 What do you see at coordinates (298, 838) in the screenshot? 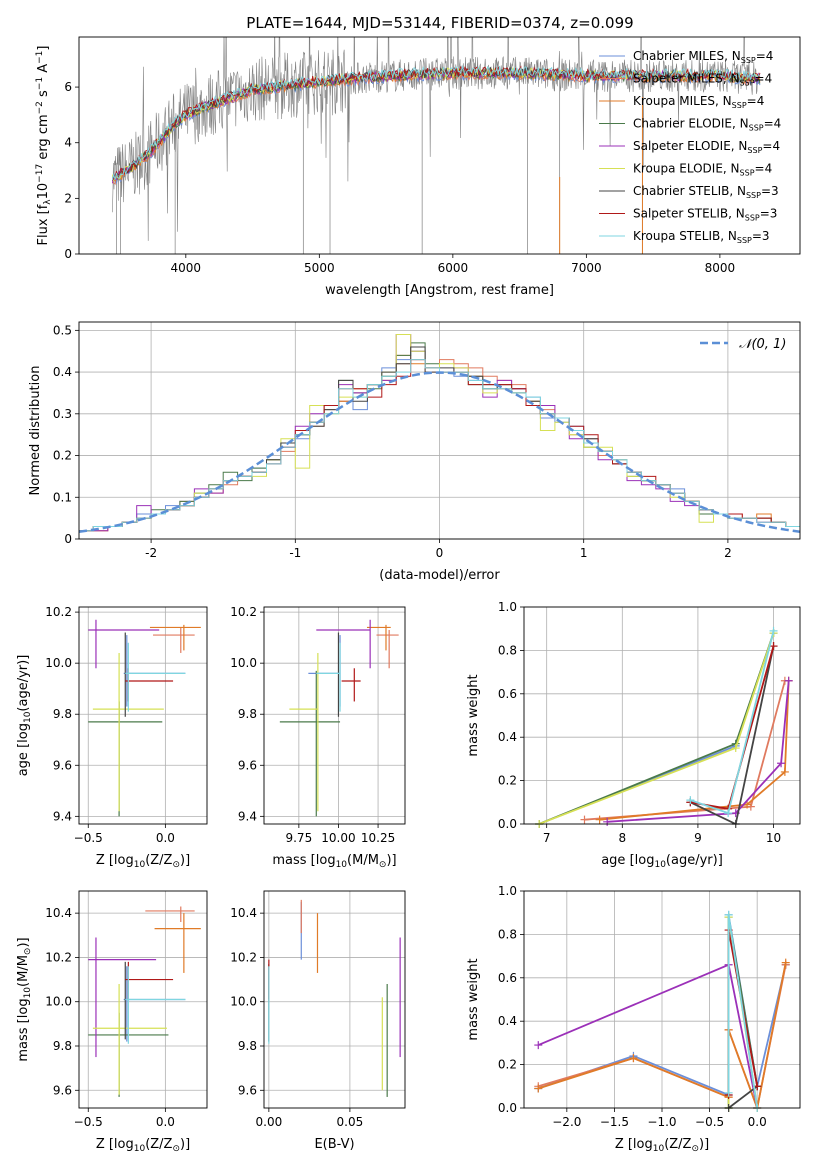
I see `x-tick-label: 9.75` at bounding box center [298, 838].